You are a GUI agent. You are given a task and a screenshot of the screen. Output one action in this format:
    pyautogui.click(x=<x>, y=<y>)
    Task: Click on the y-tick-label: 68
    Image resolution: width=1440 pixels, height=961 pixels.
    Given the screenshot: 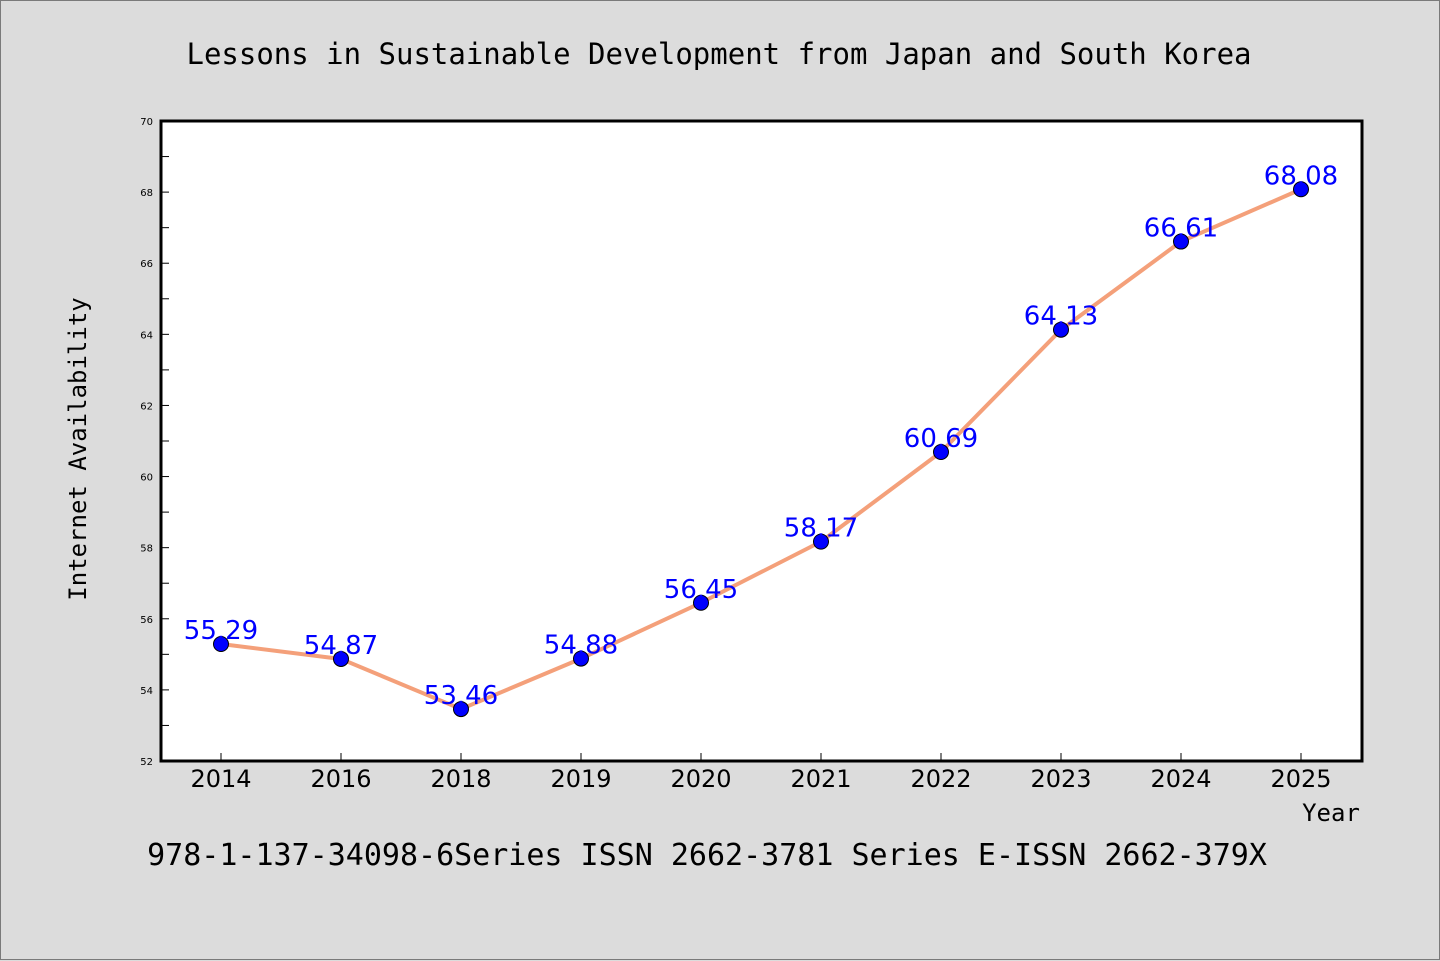 What is the action you would take?
    pyautogui.click(x=146, y=193)
    